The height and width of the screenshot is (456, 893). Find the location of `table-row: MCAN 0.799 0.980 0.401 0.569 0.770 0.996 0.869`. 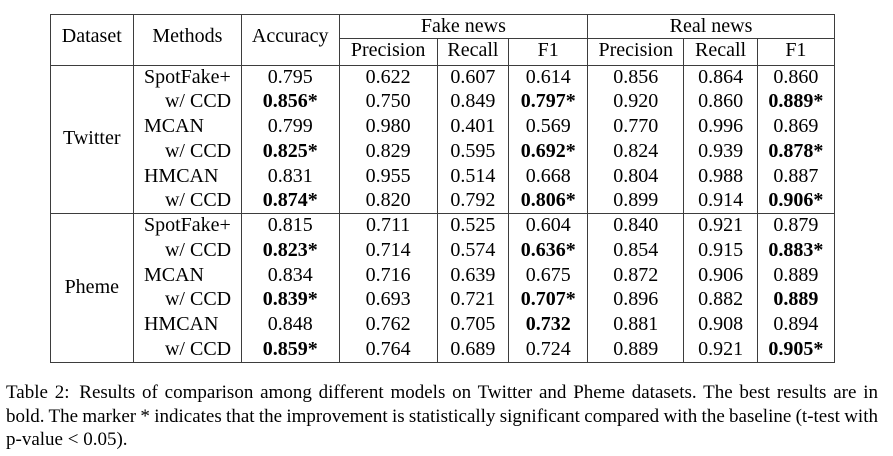

table-row: MCAN 0.799 0.980 0.401 0.569 0.770 0.996 0.869 is located at coordinates (442, 127).